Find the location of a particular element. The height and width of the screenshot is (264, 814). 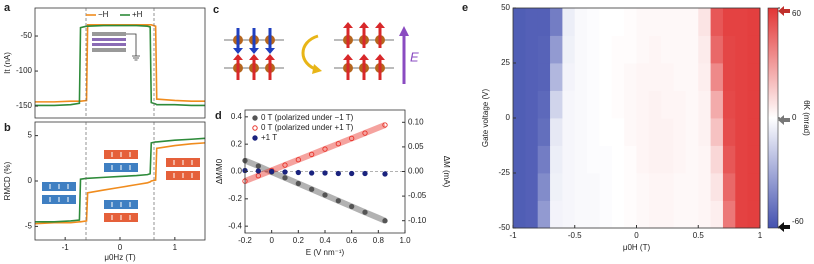

plot-frame is located at coordinates (120, 63).